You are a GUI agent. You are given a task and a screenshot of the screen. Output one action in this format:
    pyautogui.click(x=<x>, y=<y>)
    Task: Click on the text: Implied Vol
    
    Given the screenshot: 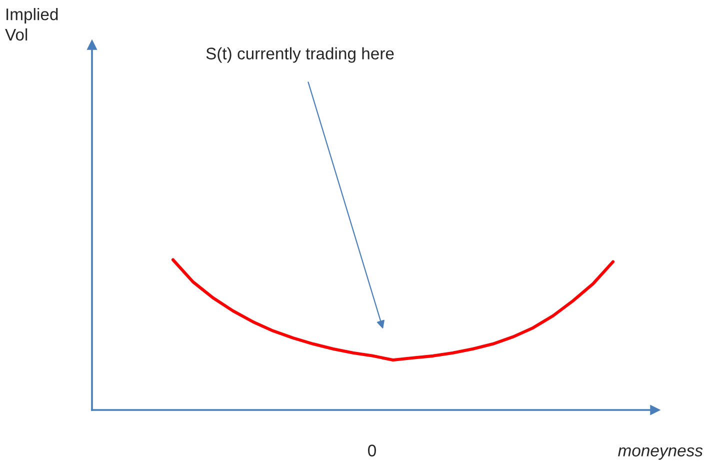 What is the action you would take?
    pyautogui.click(x=31, y=24)
    